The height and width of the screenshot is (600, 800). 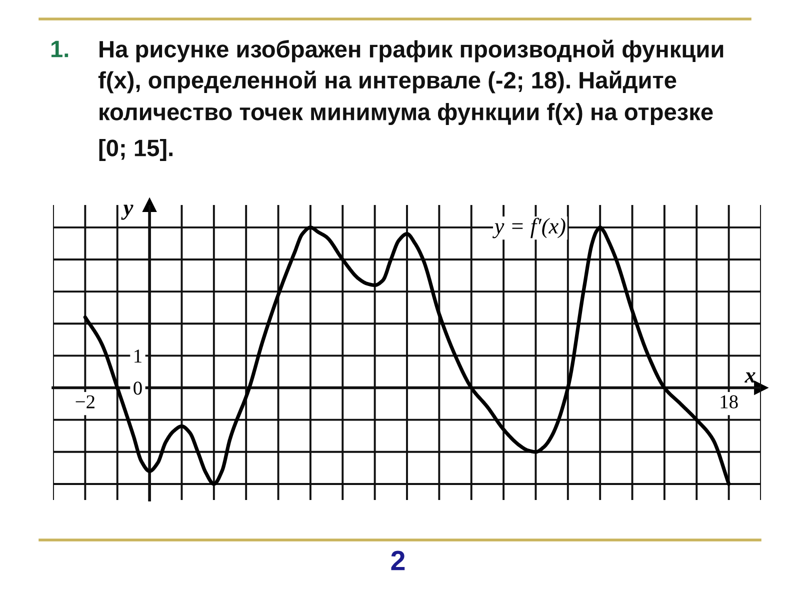 What do you see at coordinates (138, 356) in the screenshot?
I see `y-tick-label: 1` at bounding box center [138, 356].